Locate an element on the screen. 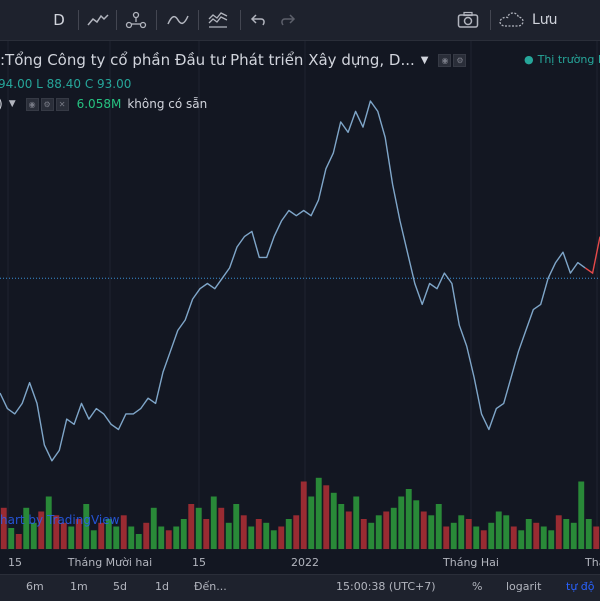 This screenshot has width=600, height=601. indicators-icon is located at coordinates (136, 20).